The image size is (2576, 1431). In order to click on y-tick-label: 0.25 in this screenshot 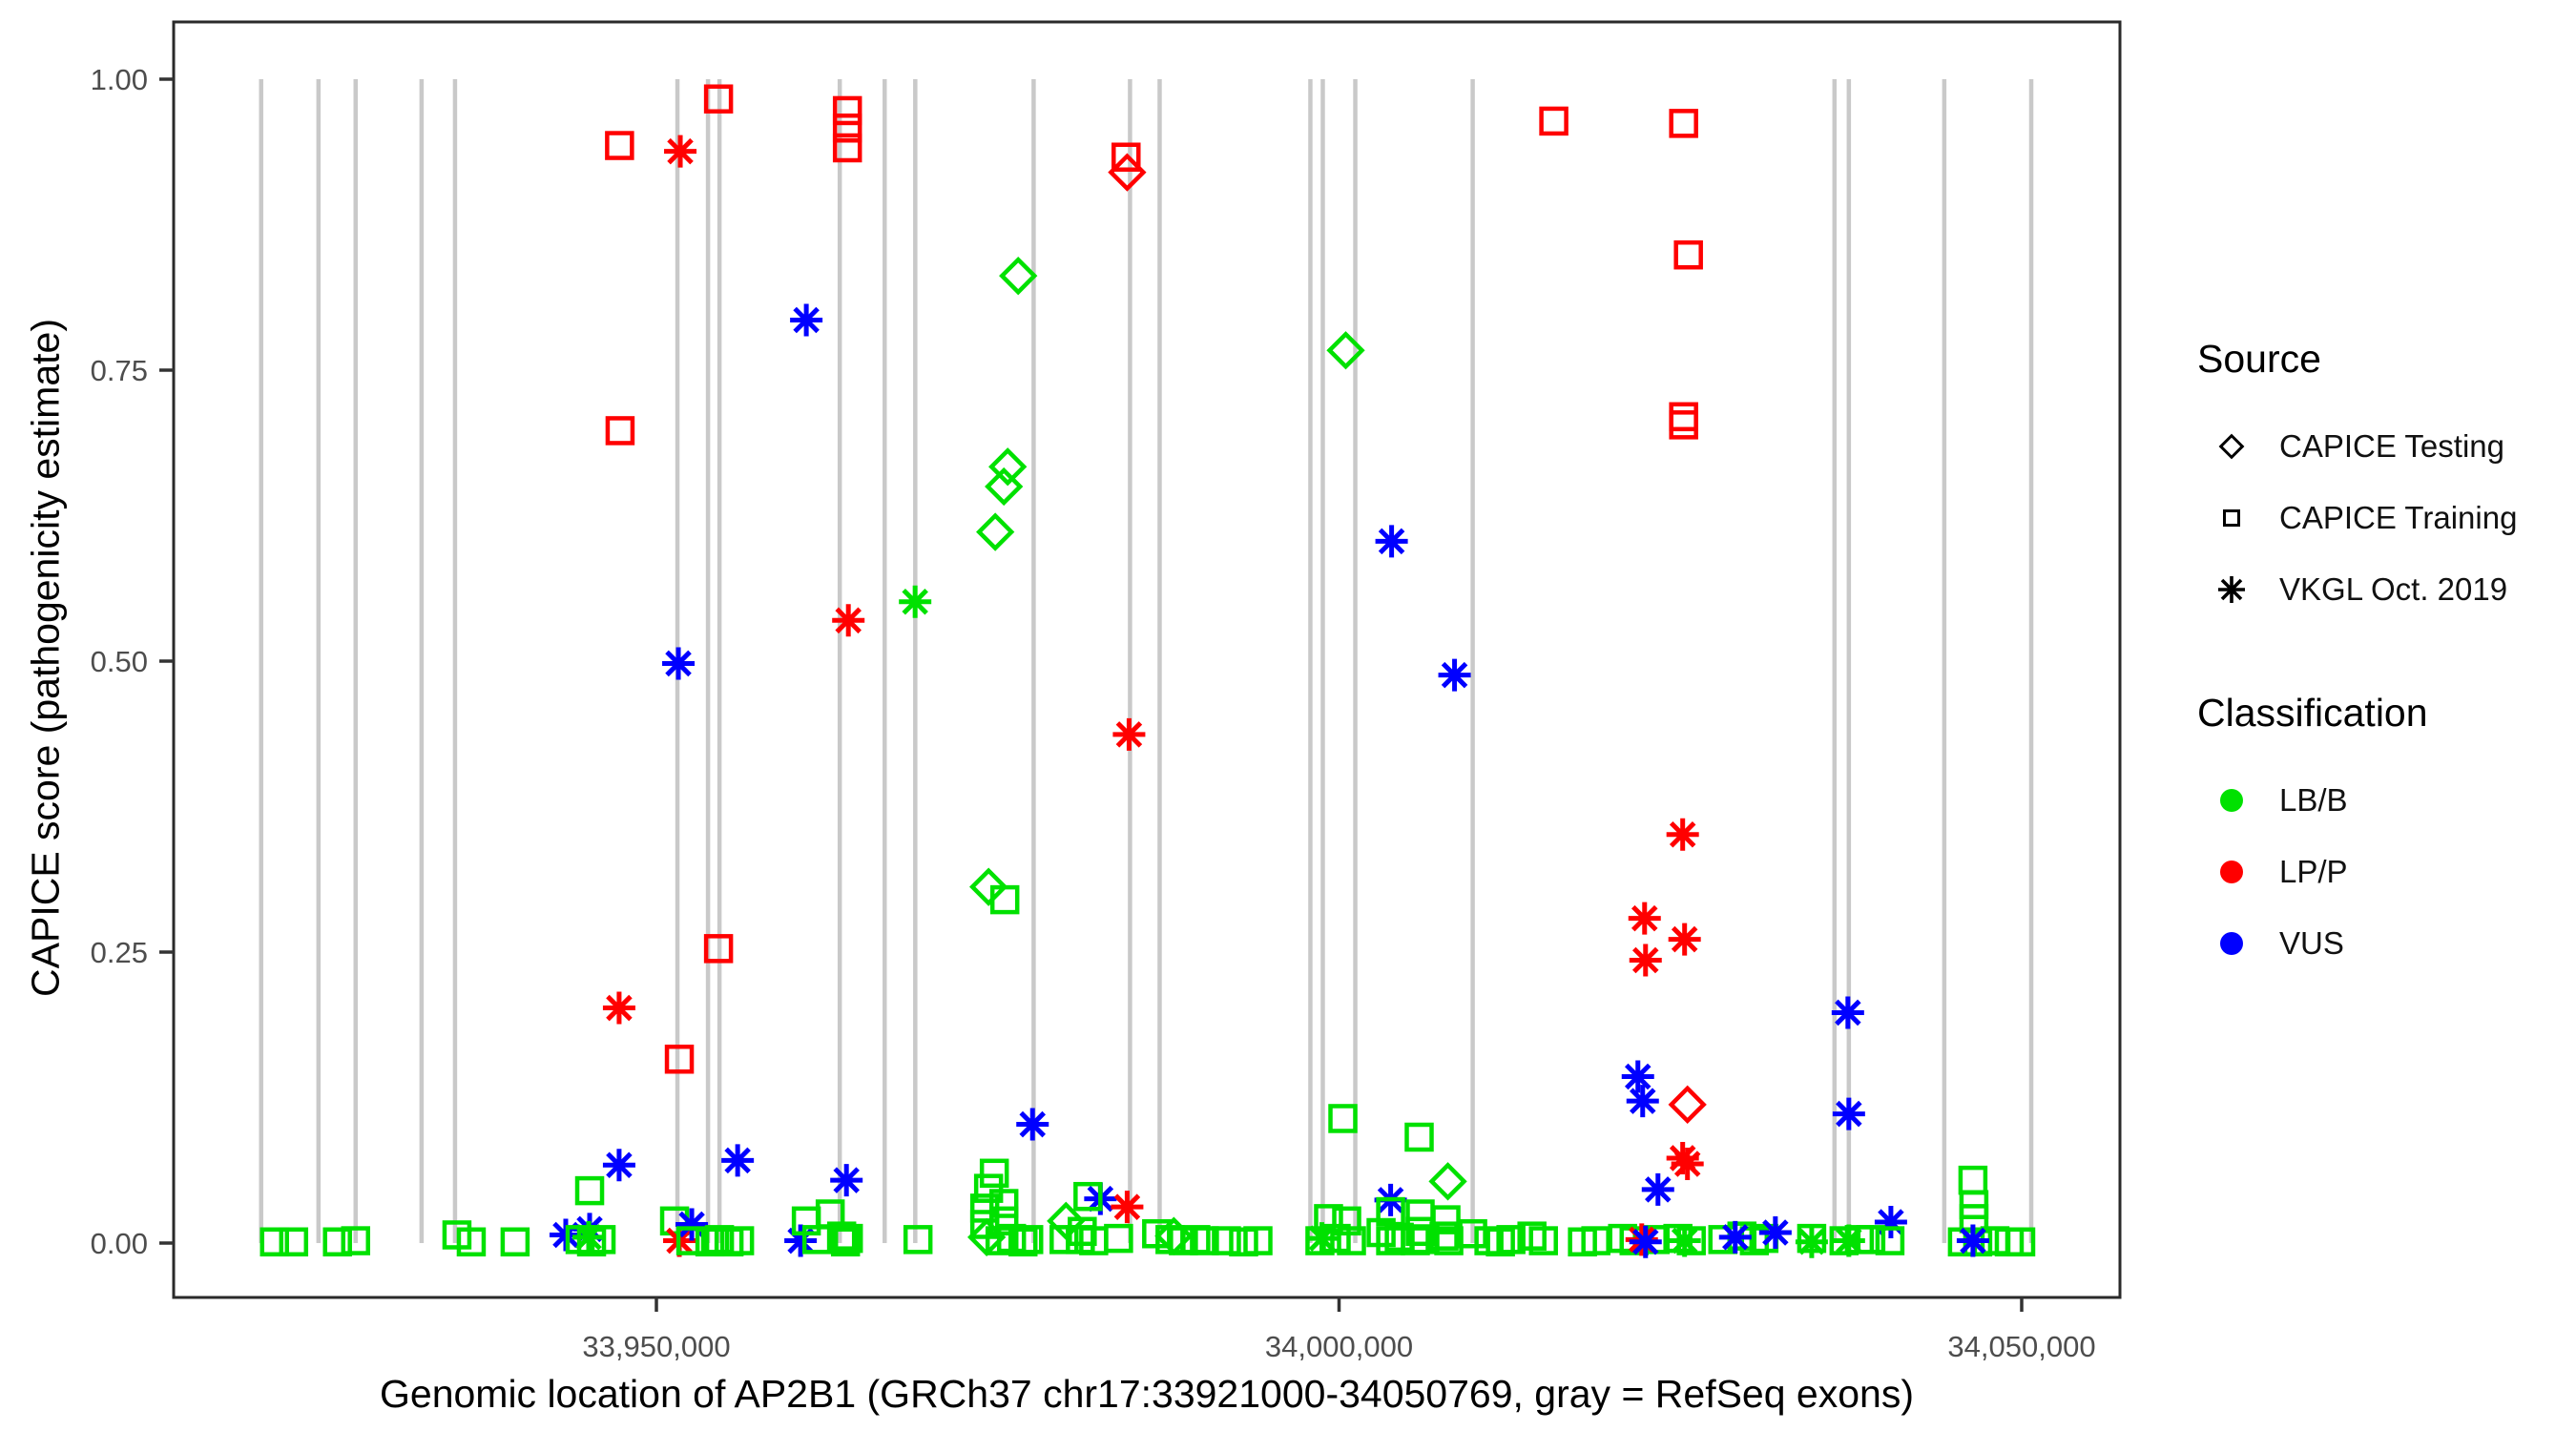, I will do `click(119, 952)`.